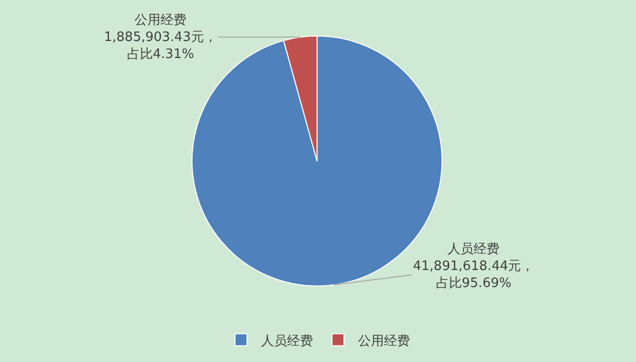  What do you see at coordinates (474, 249) in the screenshot?
I see `slice-label: 人员经费` at bounding box center [474, 249].